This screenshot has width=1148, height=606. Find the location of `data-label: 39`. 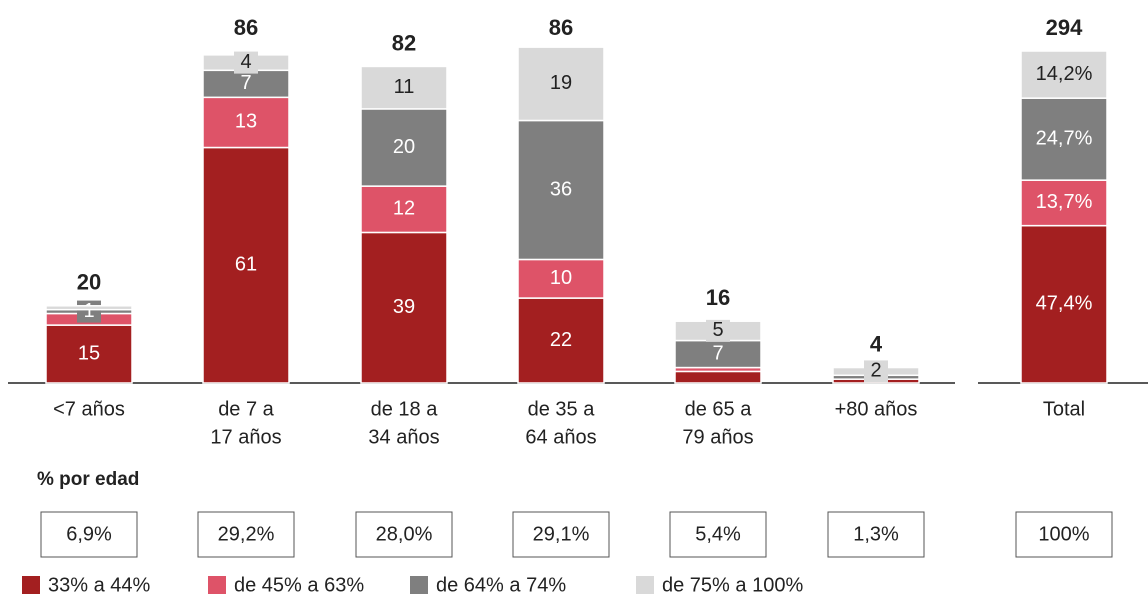

data-label: 39 is located at coordinates (404, 307).